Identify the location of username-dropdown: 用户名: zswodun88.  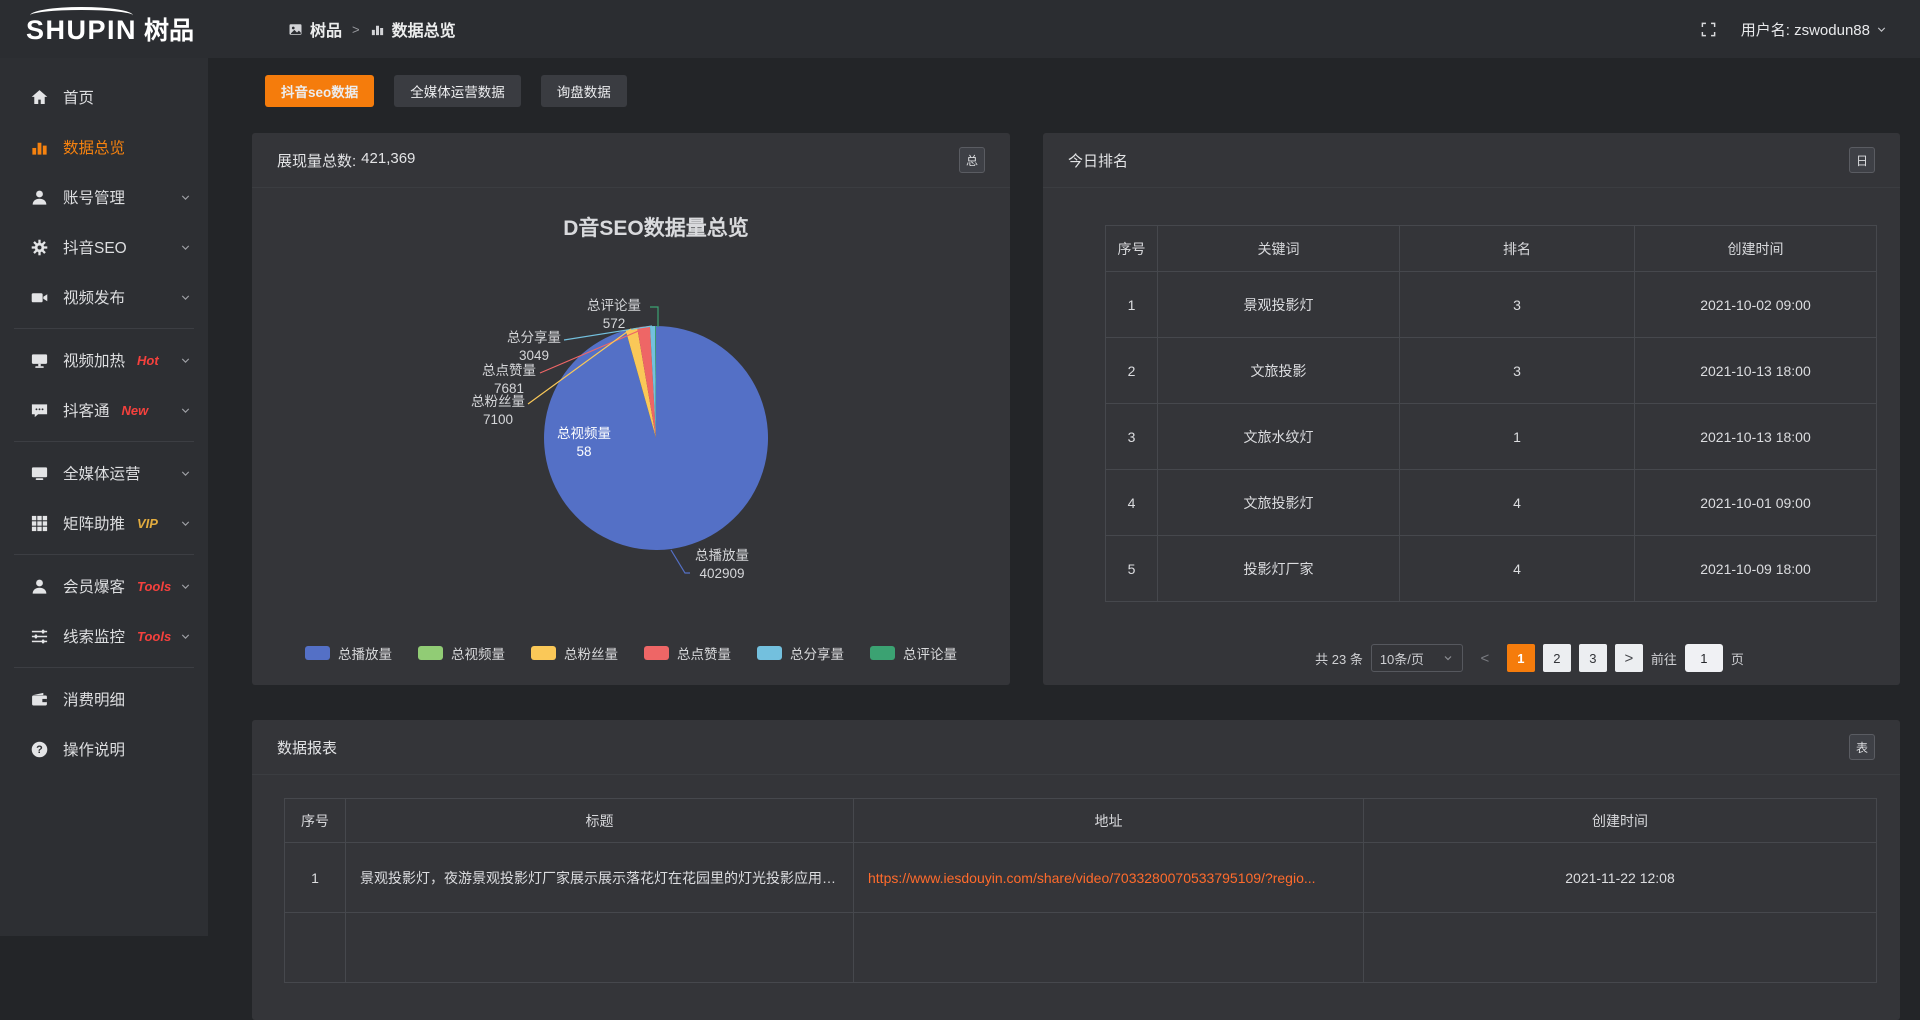
(1814, 29).